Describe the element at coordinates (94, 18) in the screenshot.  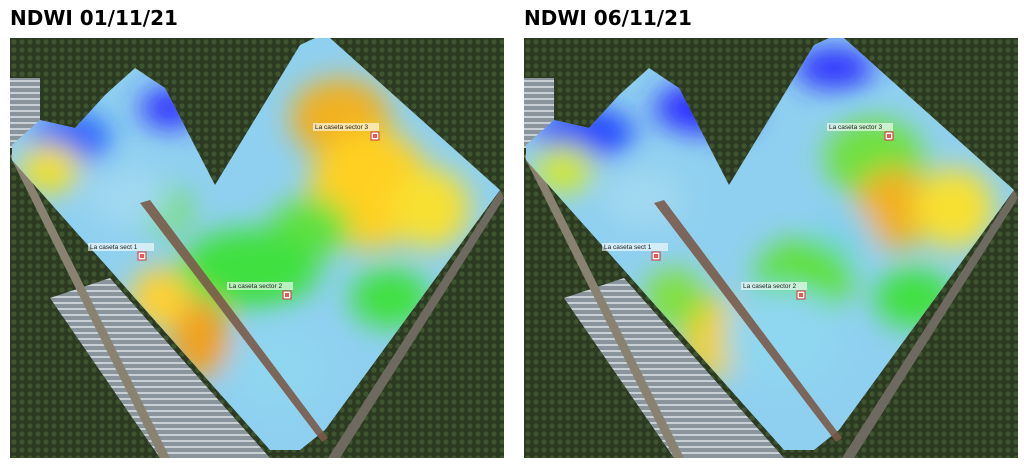
I see `panel-title: NDWI 01/11/21` at that location.